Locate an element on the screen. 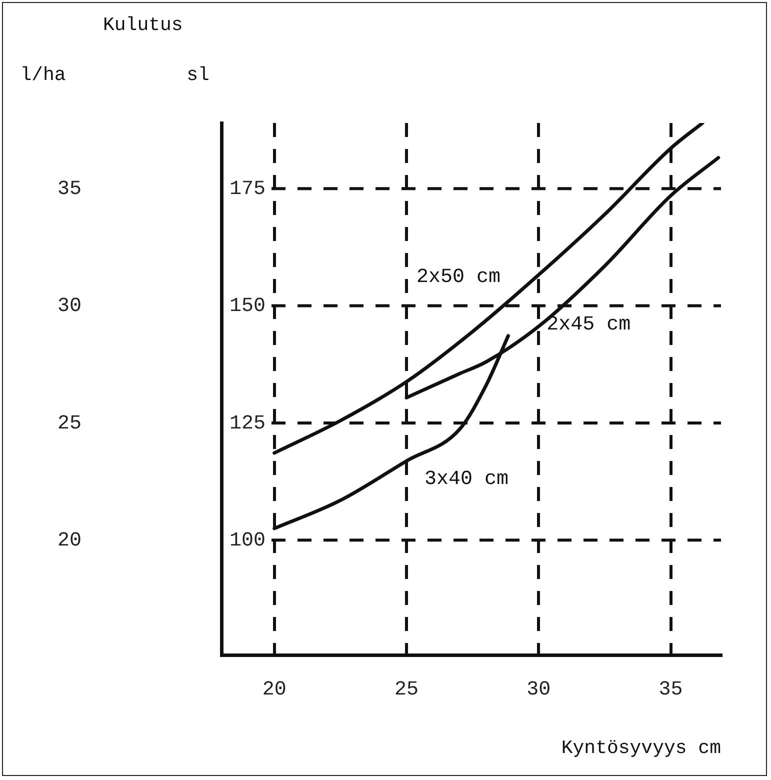  series-label: 2x50 cm is located at coordinates (458, 278).